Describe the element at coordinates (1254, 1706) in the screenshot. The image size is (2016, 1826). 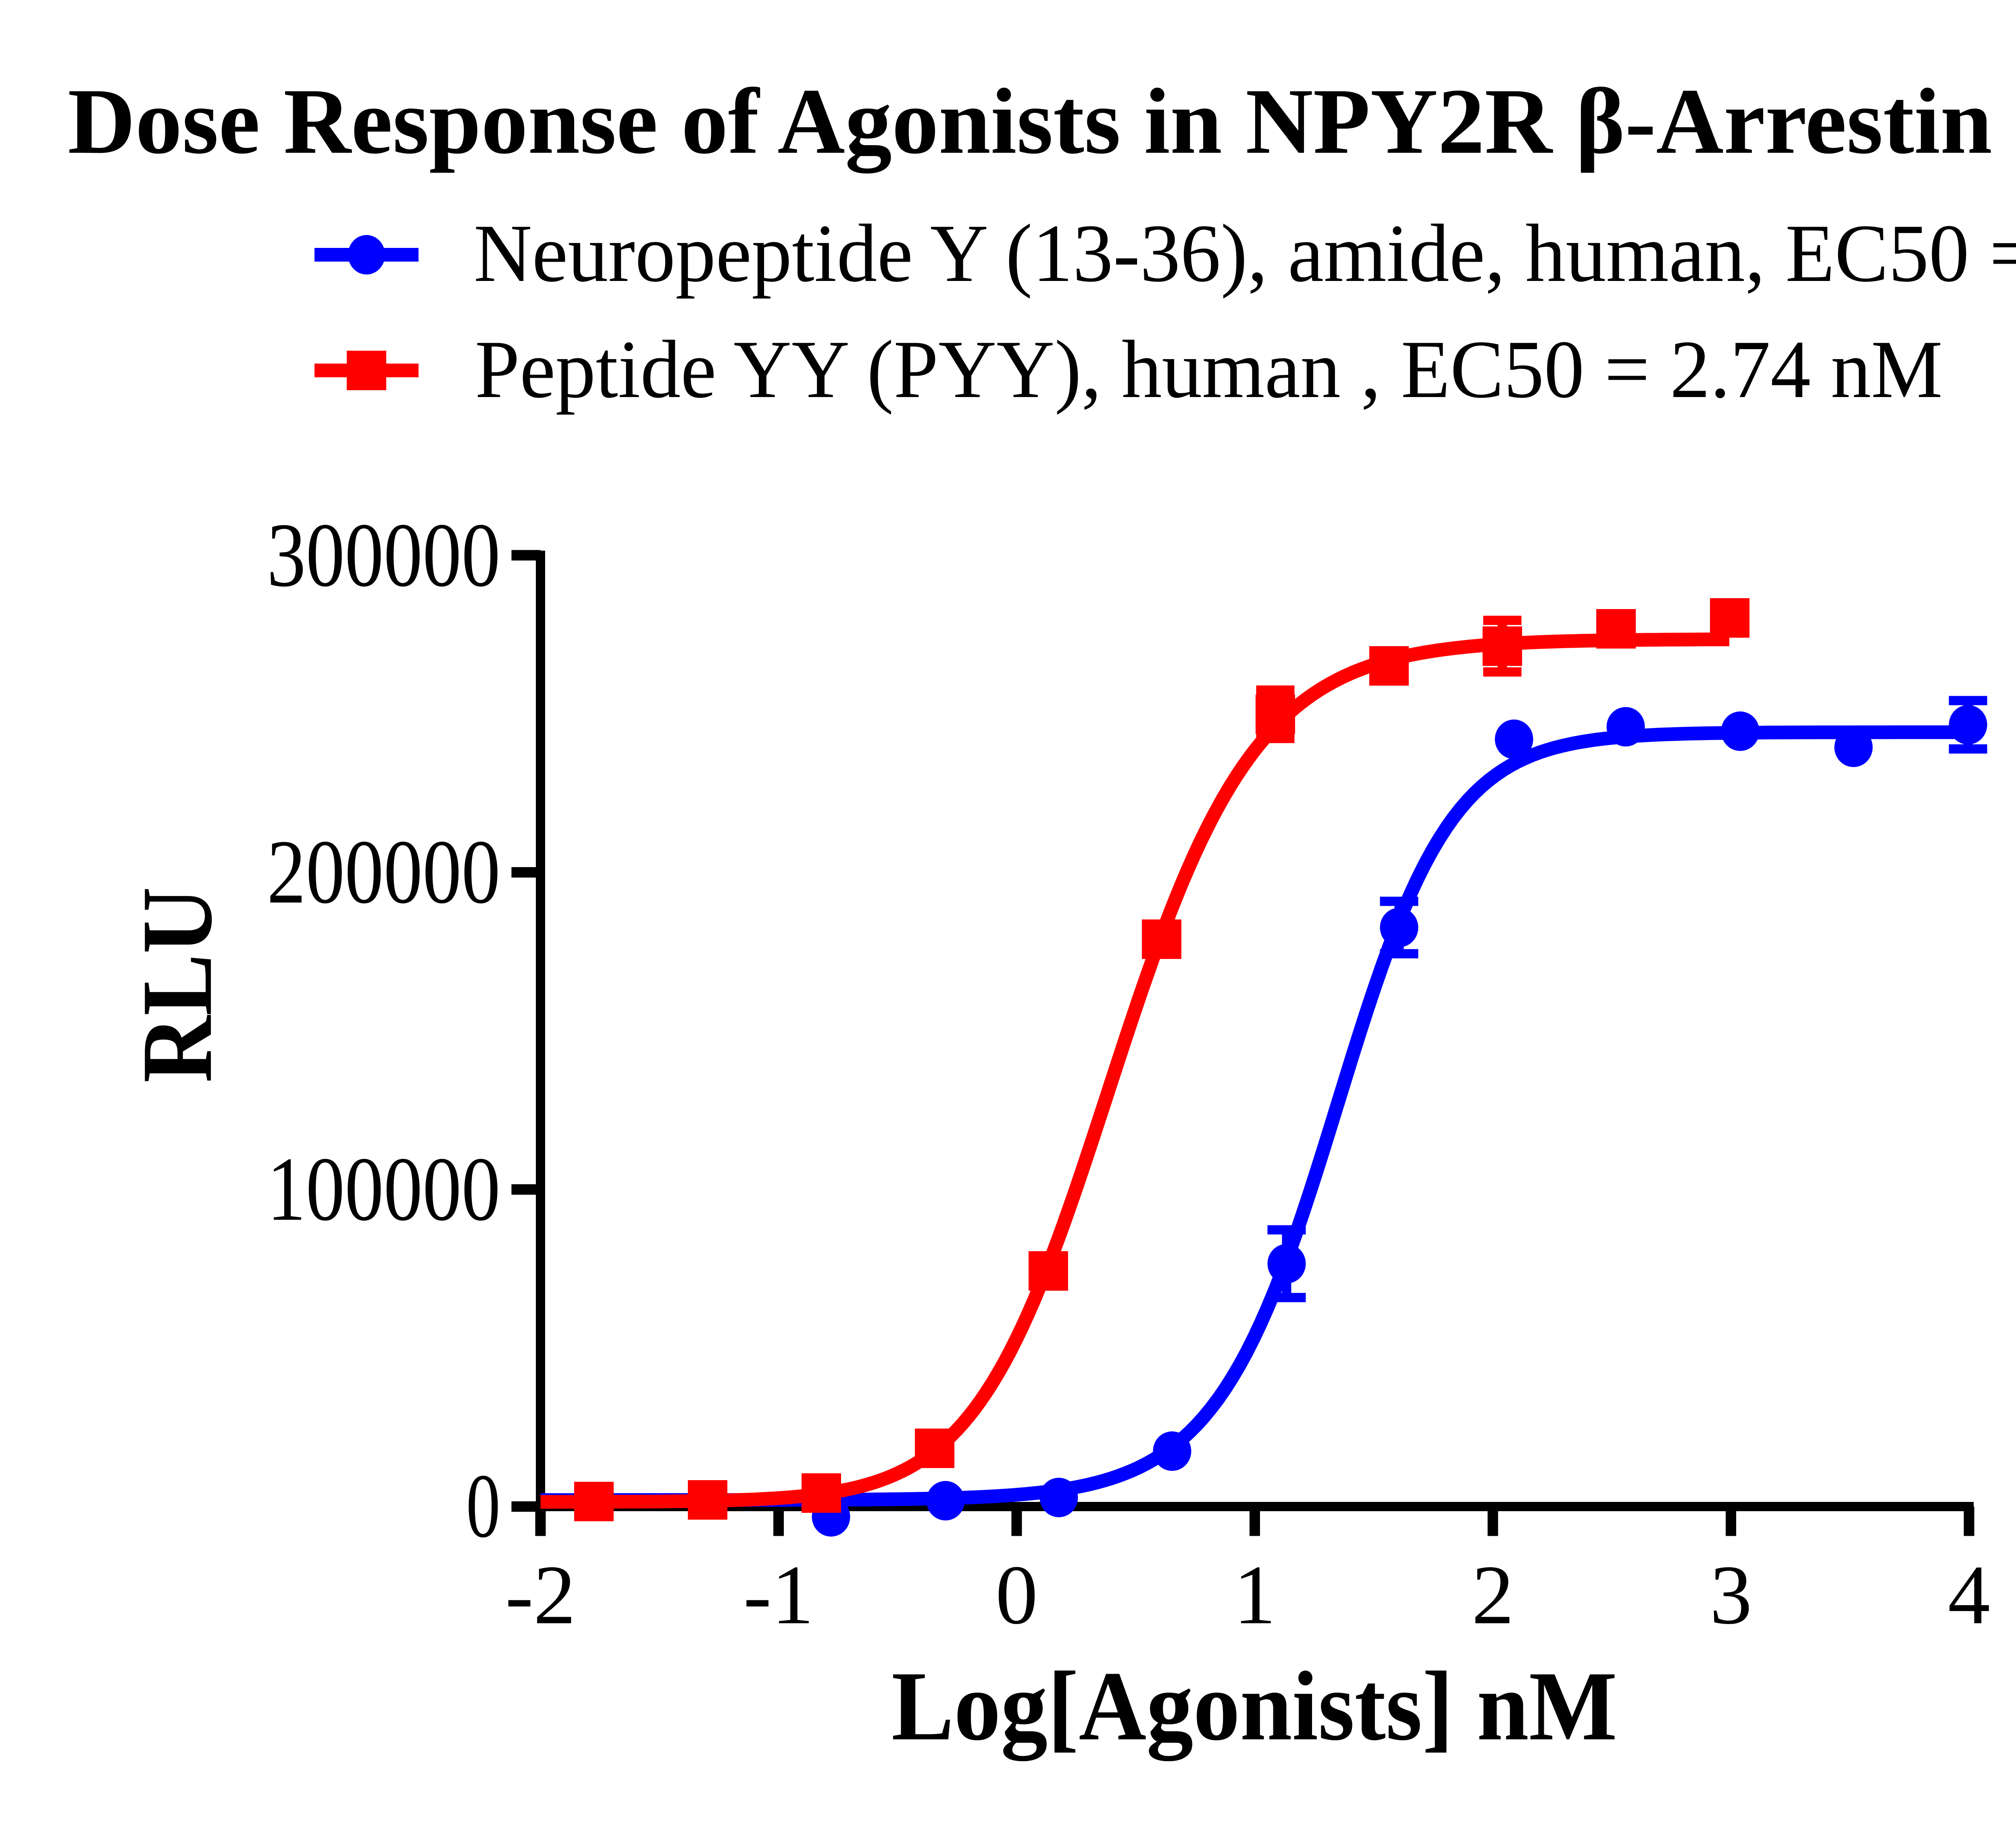
I see `svg-text: Log[Agonists] nM` at that location.